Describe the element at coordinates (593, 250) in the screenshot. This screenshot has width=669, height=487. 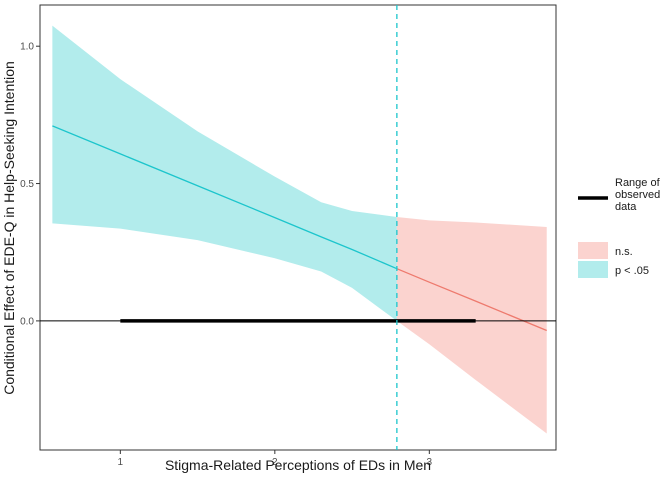
I see `legend-ns-swatch` at that location.